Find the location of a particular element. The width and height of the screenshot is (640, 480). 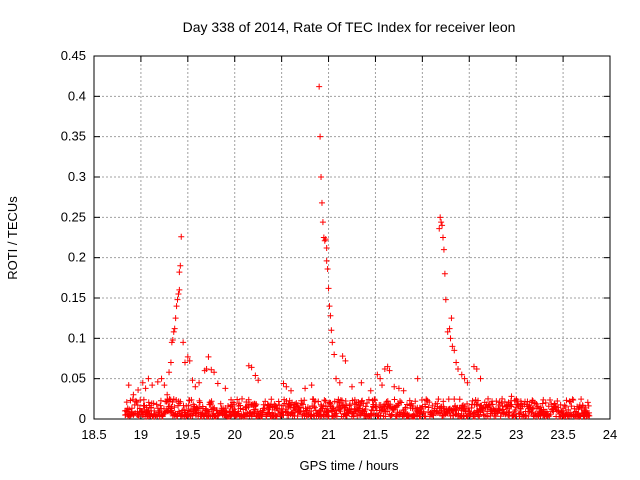

y-tick-label: 0.4 is located at coordinates (77, 95).